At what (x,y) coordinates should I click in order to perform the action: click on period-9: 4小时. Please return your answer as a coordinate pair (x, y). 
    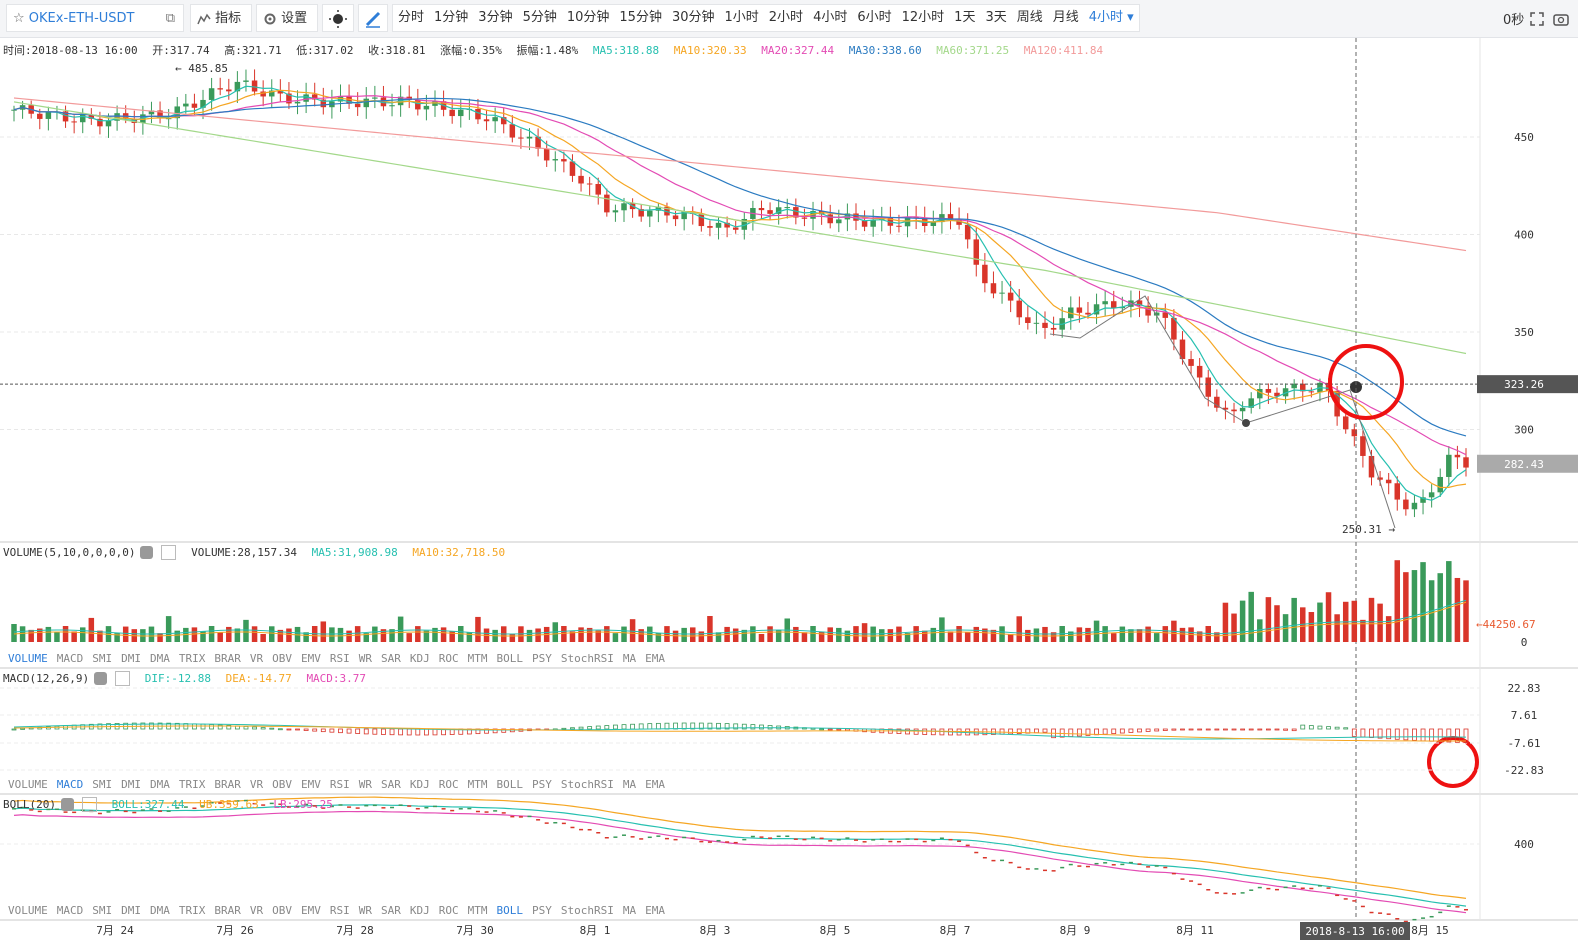
    Looking at the image, I should click on (830, 17).